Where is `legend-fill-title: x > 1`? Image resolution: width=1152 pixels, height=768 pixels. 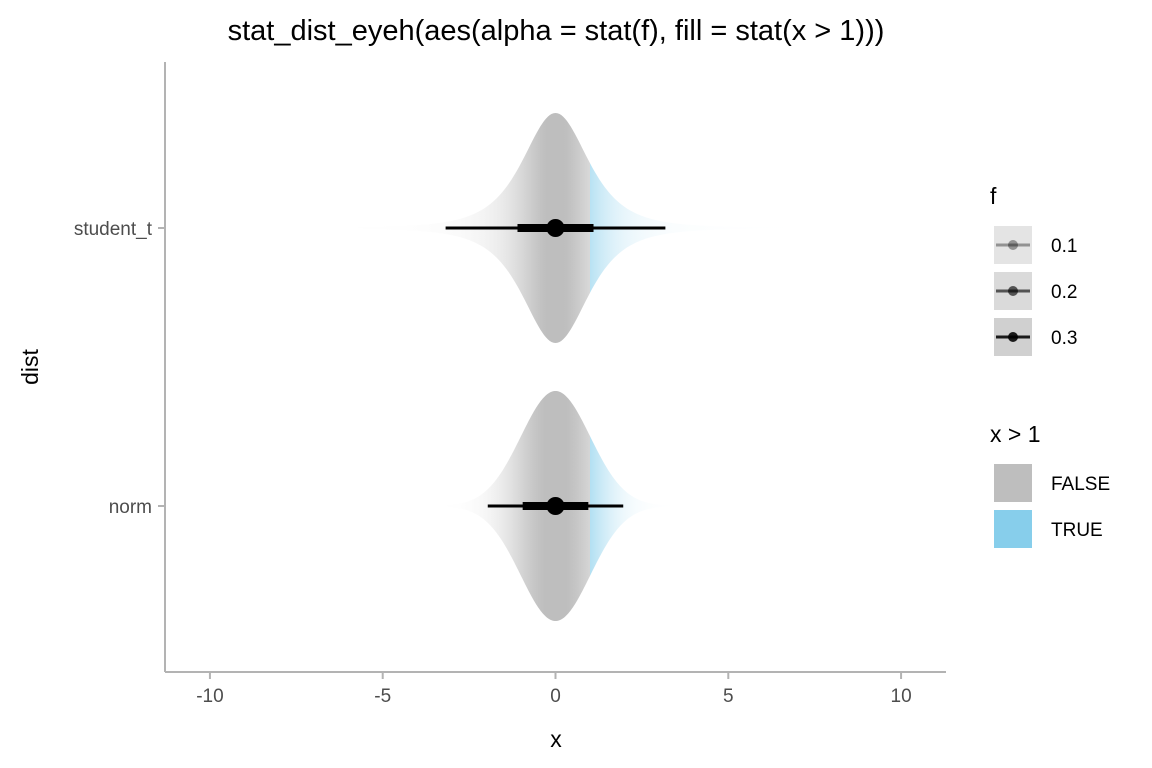
legend-fill-title: x > 1 is located at coordinates (1015, 434).